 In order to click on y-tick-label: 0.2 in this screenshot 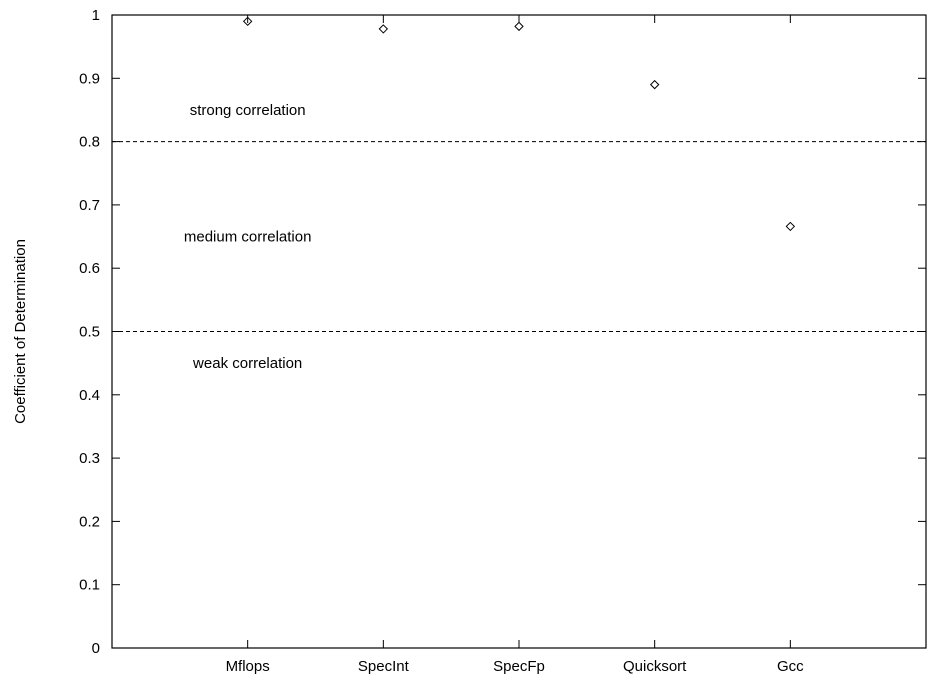, I will do `click(89, 521)`.